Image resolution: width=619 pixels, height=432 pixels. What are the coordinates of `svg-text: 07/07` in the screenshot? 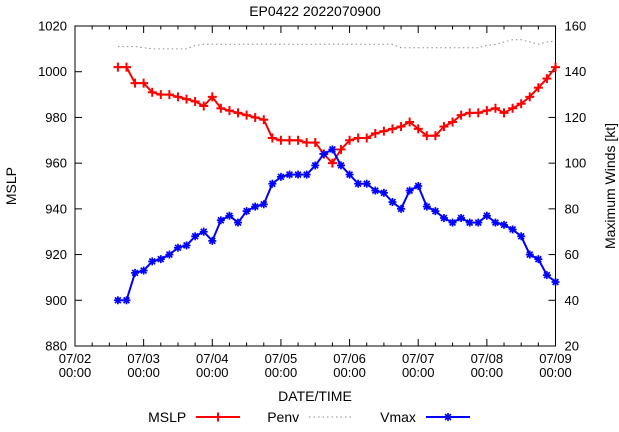 It's located at (418, 358).